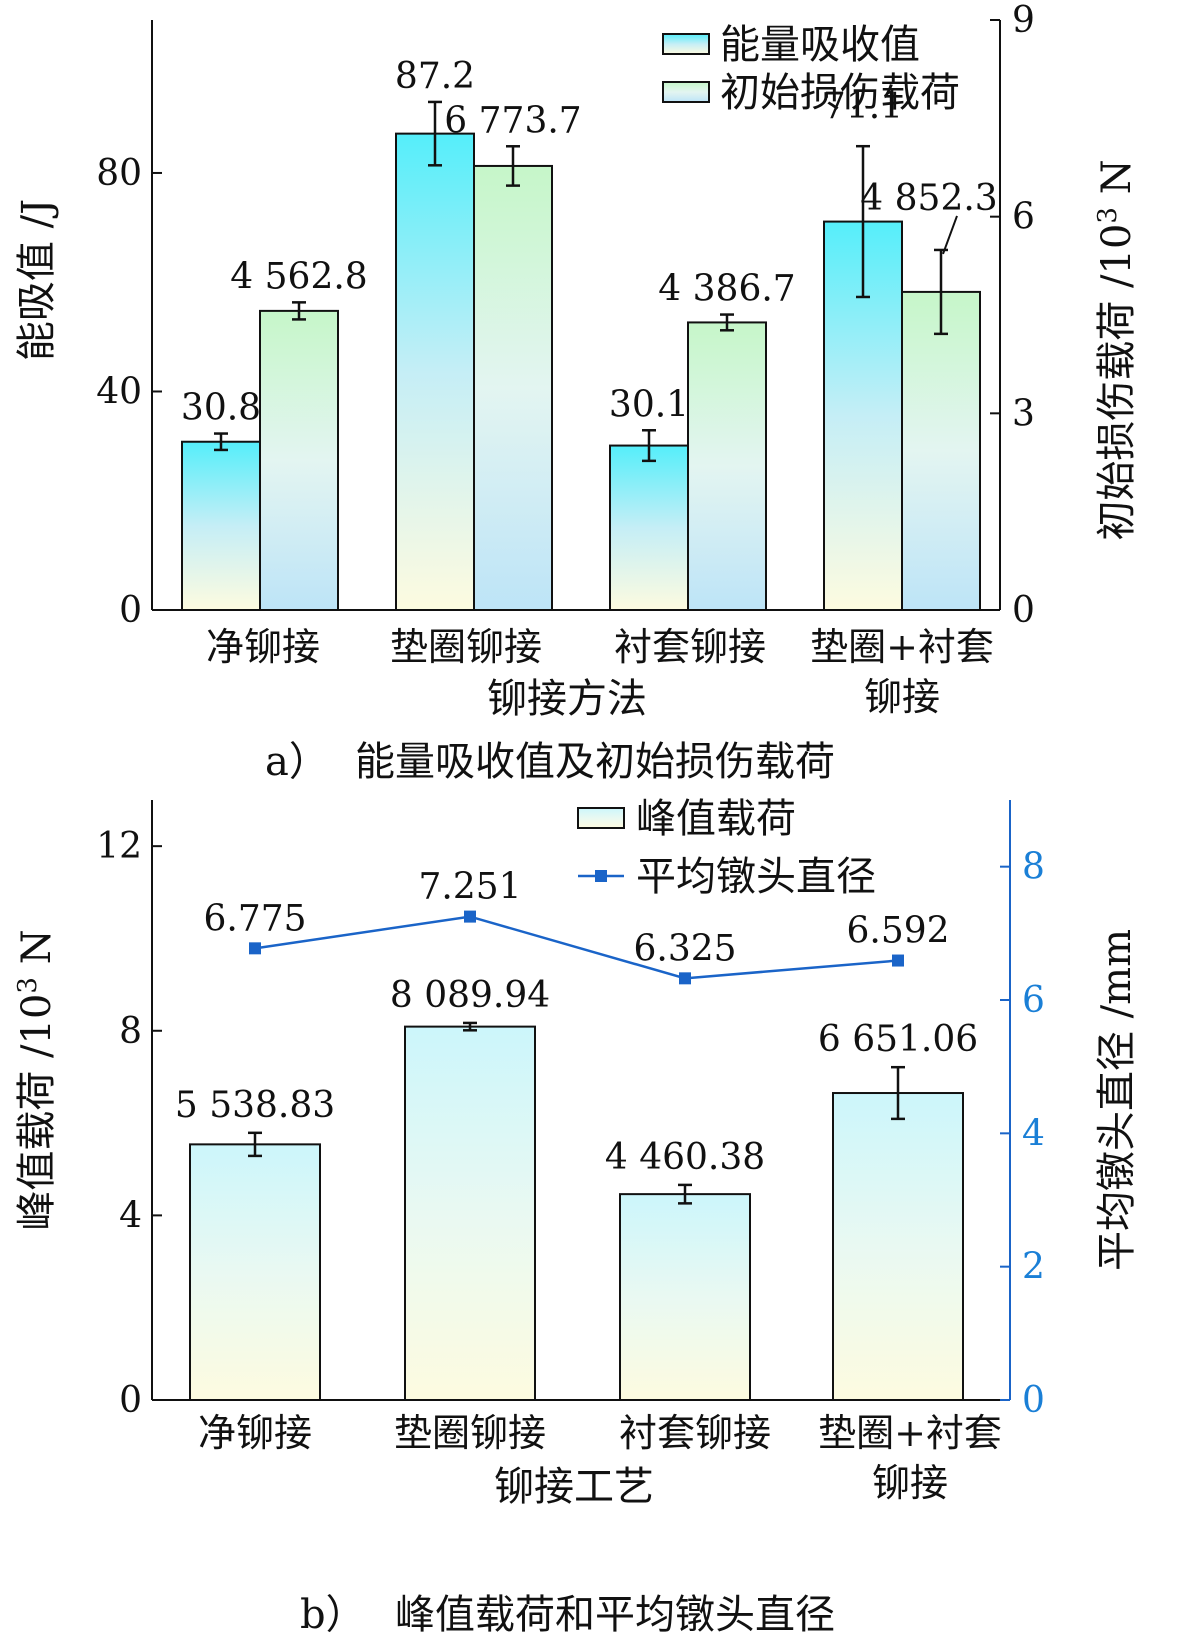  I want to click on y-tick-label: 40, so click(119, 391).